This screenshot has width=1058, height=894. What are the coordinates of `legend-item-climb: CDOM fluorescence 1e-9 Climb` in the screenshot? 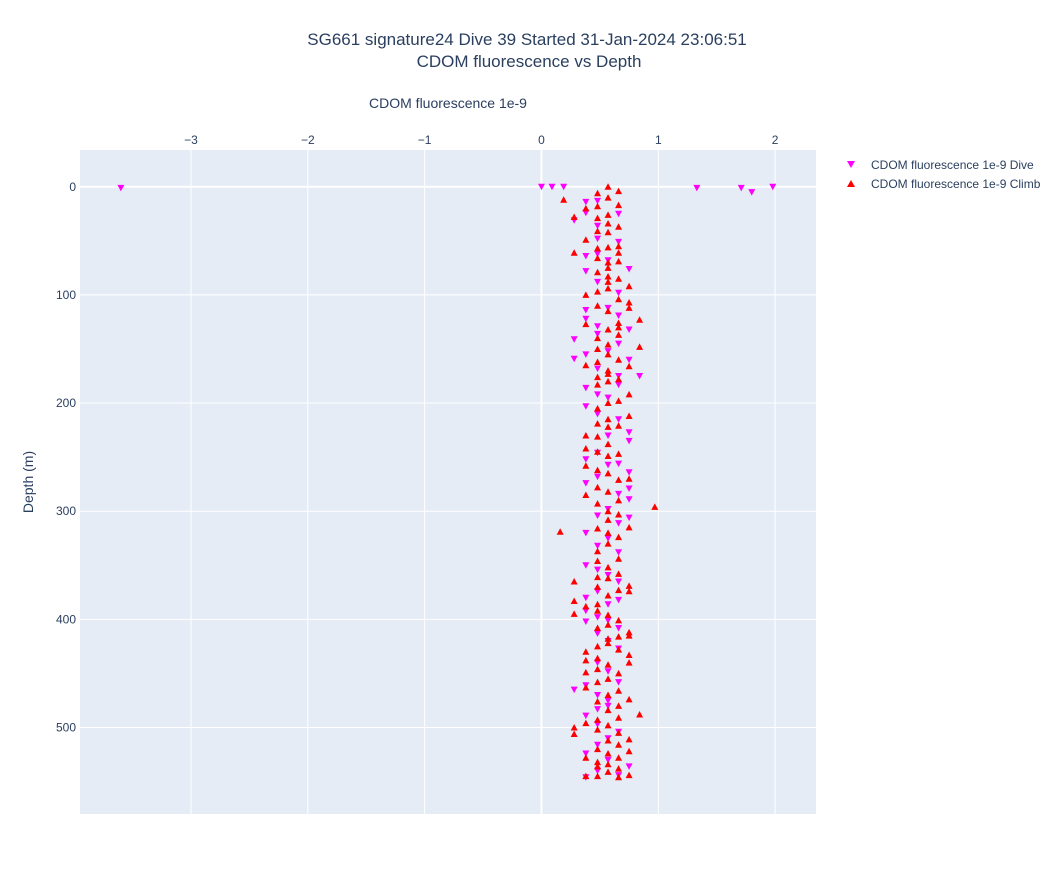 It's located at (944, 184).